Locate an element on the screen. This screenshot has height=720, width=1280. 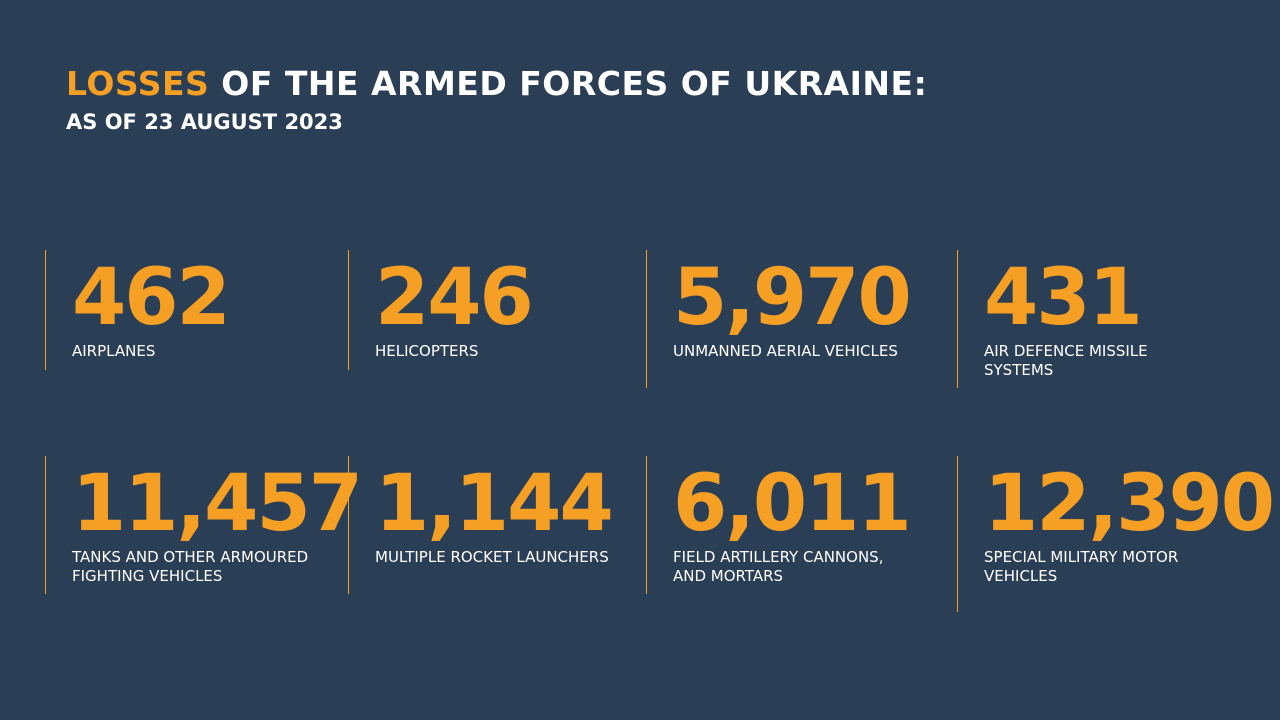
stat-label-line-1: AIR DEFENCE MISSILE is located at coordinates (1066, 351).